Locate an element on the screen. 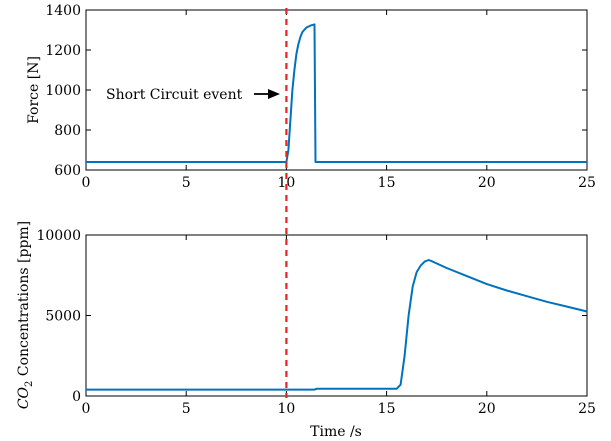  time-x-axis-label: Time /s is located at coordinates (336, 432).